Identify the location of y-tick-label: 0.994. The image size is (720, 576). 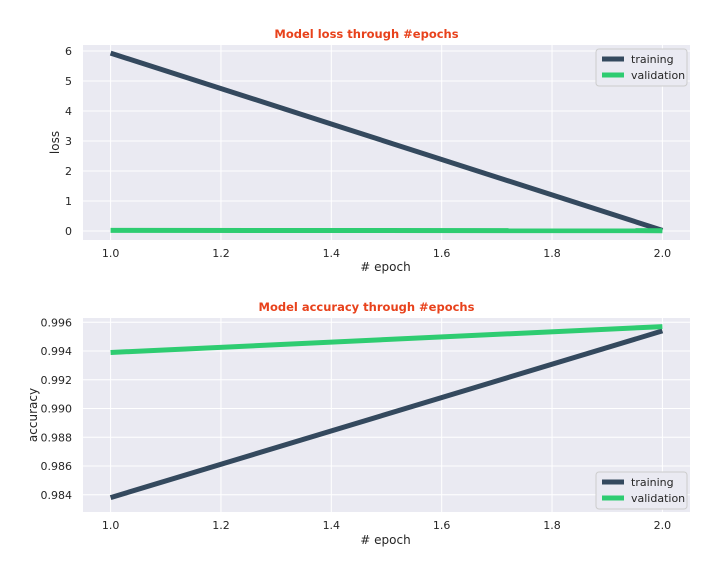
(57, 351).